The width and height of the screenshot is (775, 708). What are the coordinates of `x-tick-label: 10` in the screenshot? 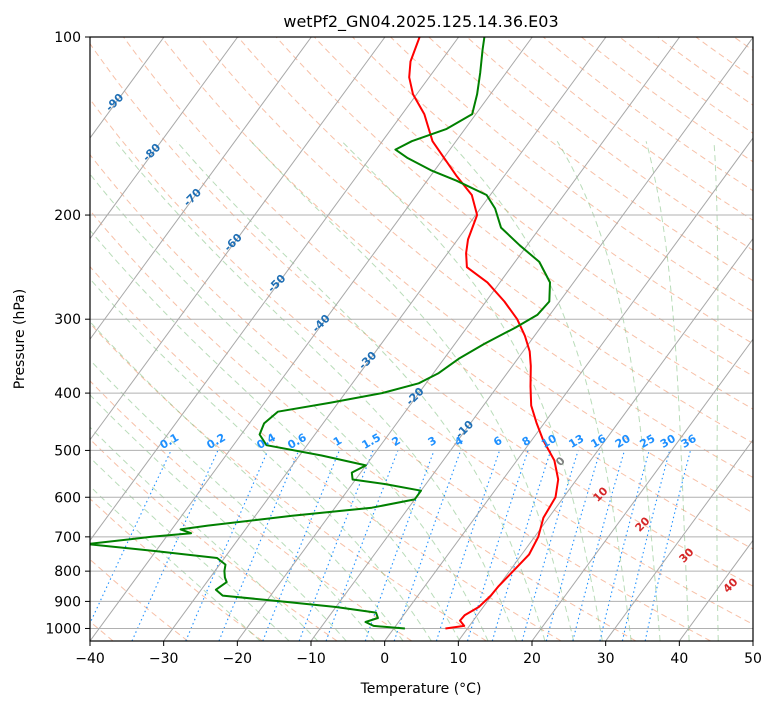 It's located at (458, 659).